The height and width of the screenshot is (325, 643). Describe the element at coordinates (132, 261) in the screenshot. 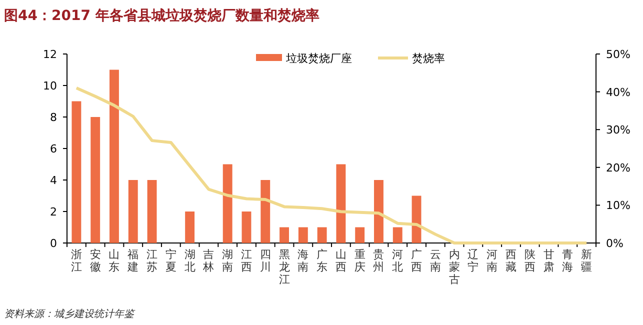

I see `x-tick-label: 福建` at that location.